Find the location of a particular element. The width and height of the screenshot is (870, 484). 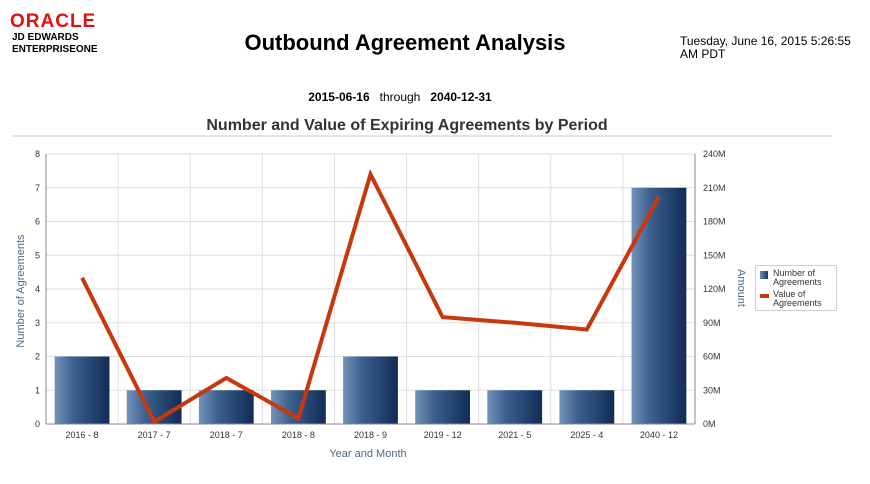

y-tick-label: 7 is located at coordinates (37, 188).